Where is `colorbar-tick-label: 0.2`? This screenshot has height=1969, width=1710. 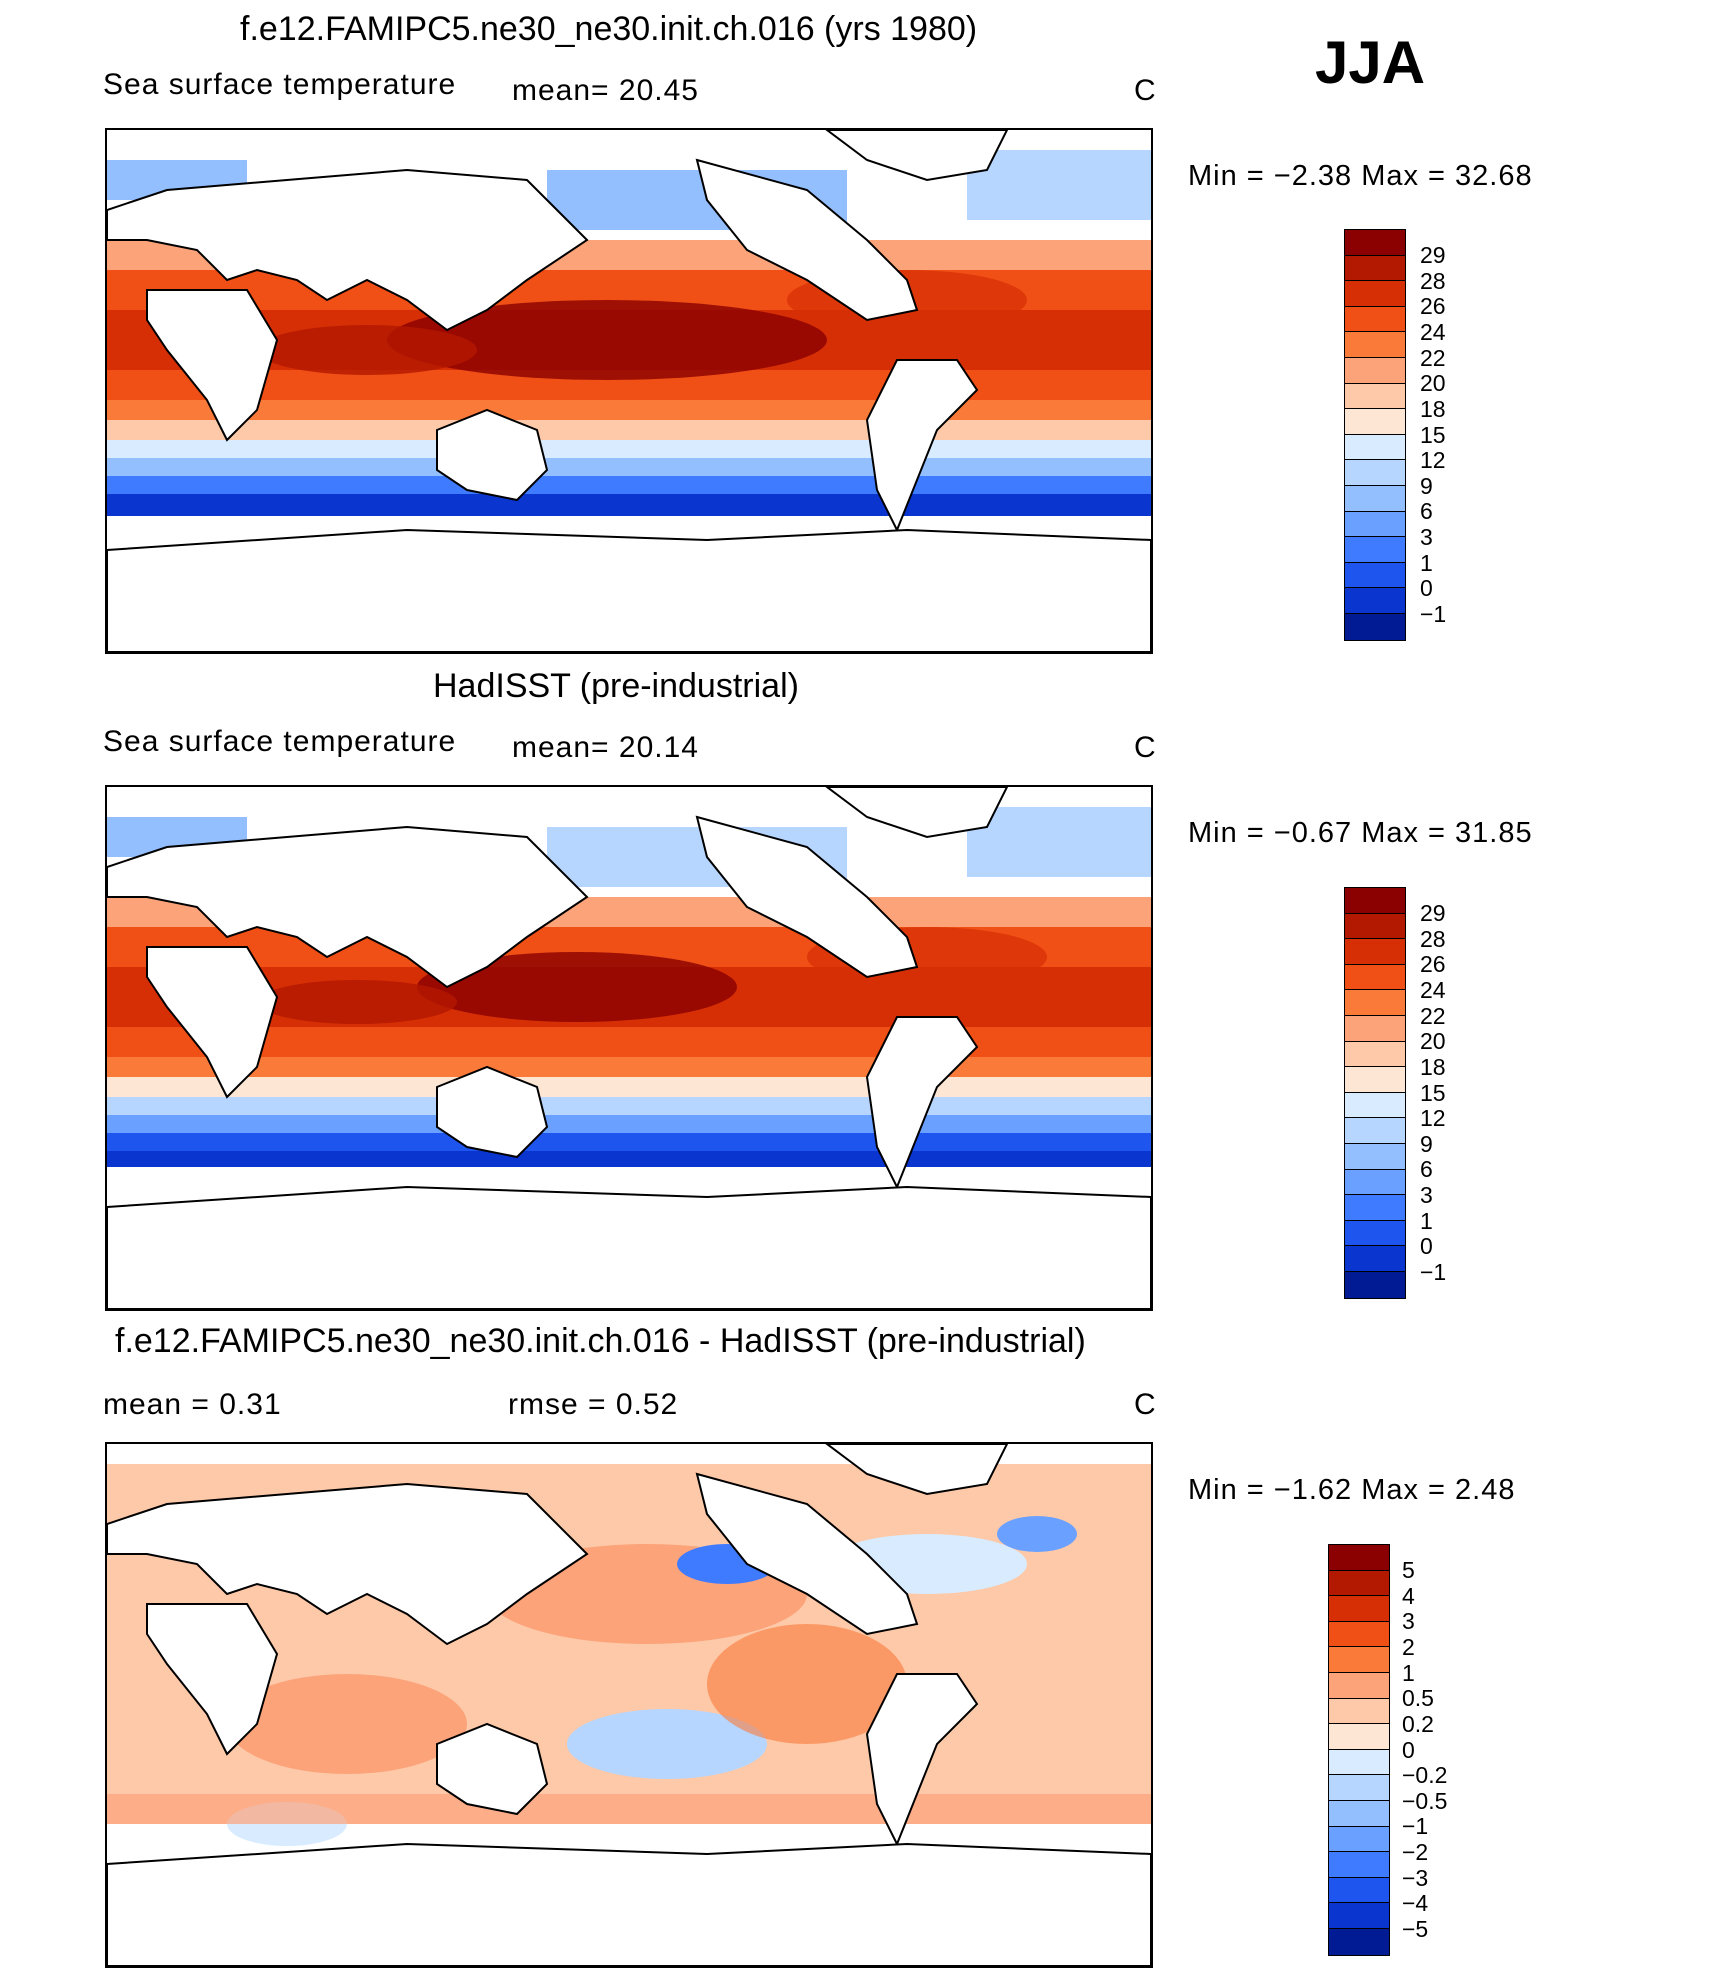
colorbar-tick-label: 0.2 is located at coordinates (1418, 1724).